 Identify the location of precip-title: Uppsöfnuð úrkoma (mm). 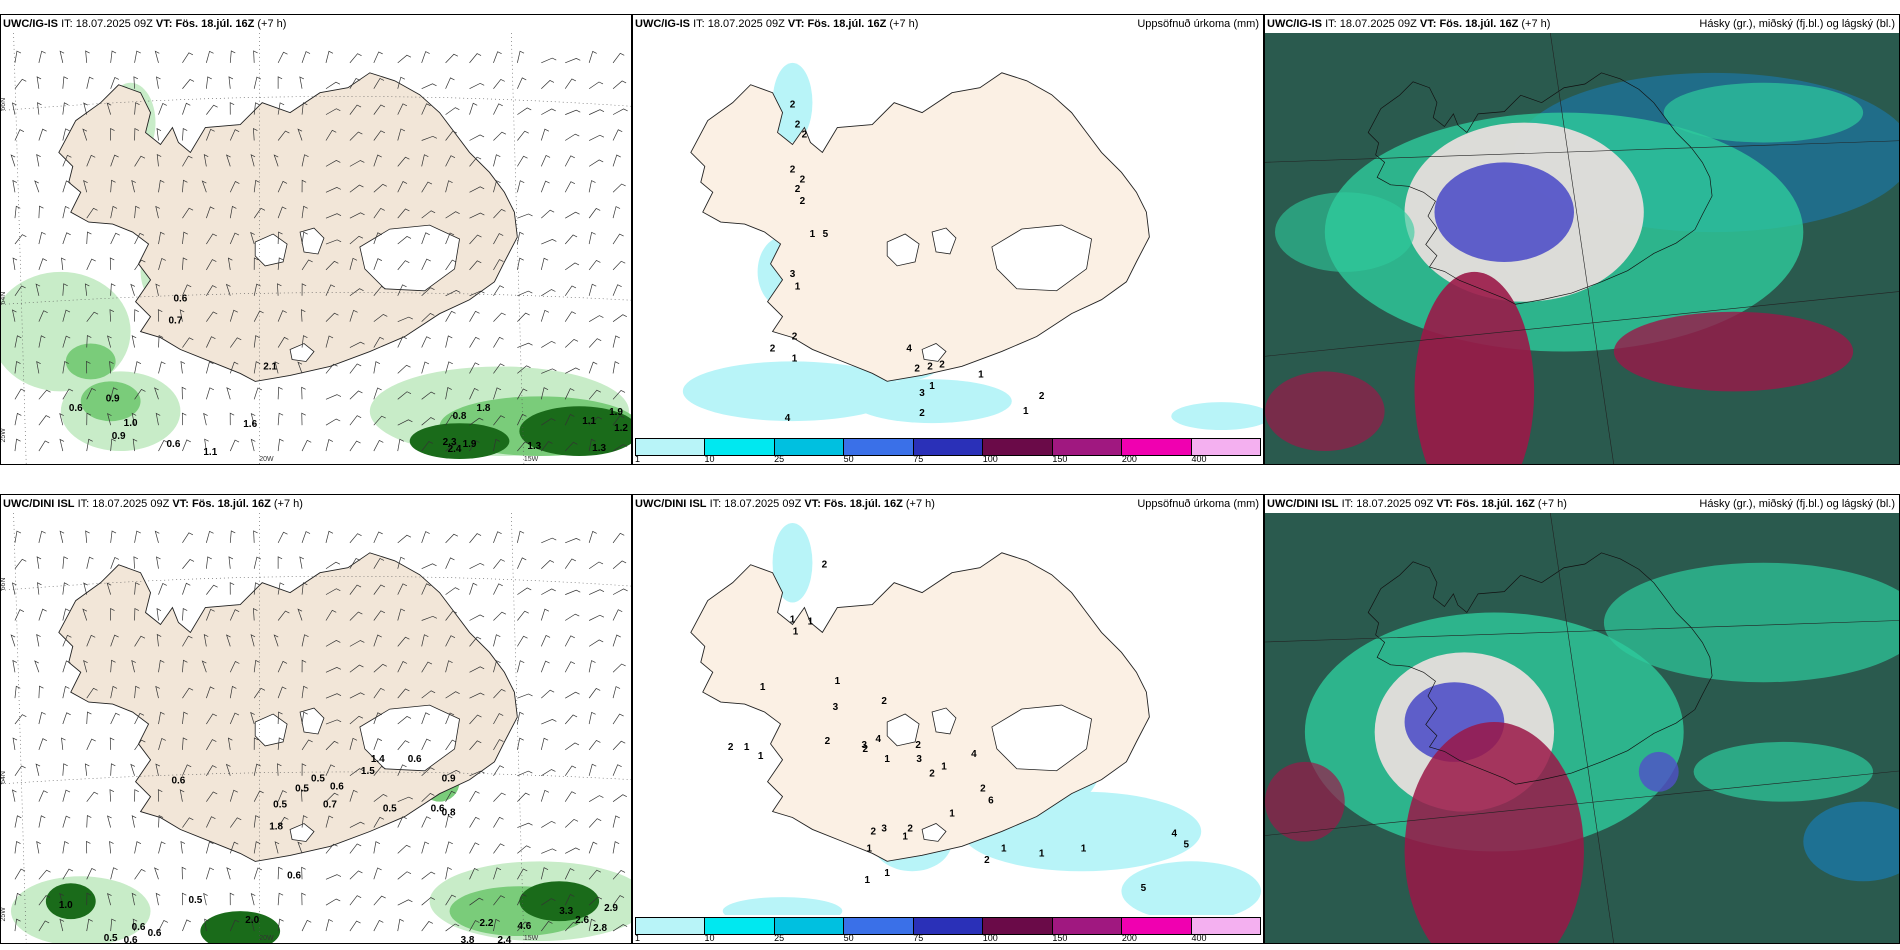
(1198, 504).